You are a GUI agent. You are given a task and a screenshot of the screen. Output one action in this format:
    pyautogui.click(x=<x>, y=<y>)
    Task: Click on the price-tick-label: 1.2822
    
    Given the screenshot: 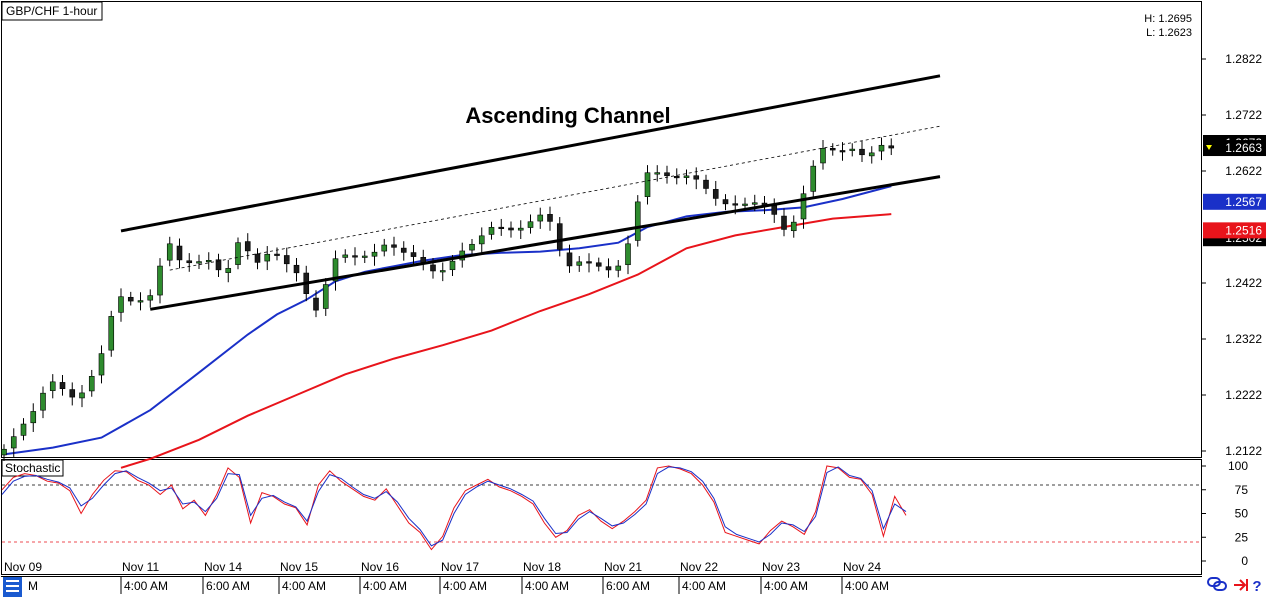 What is the action you would take?
    pyautogui.click(x=1243, y=59)
    